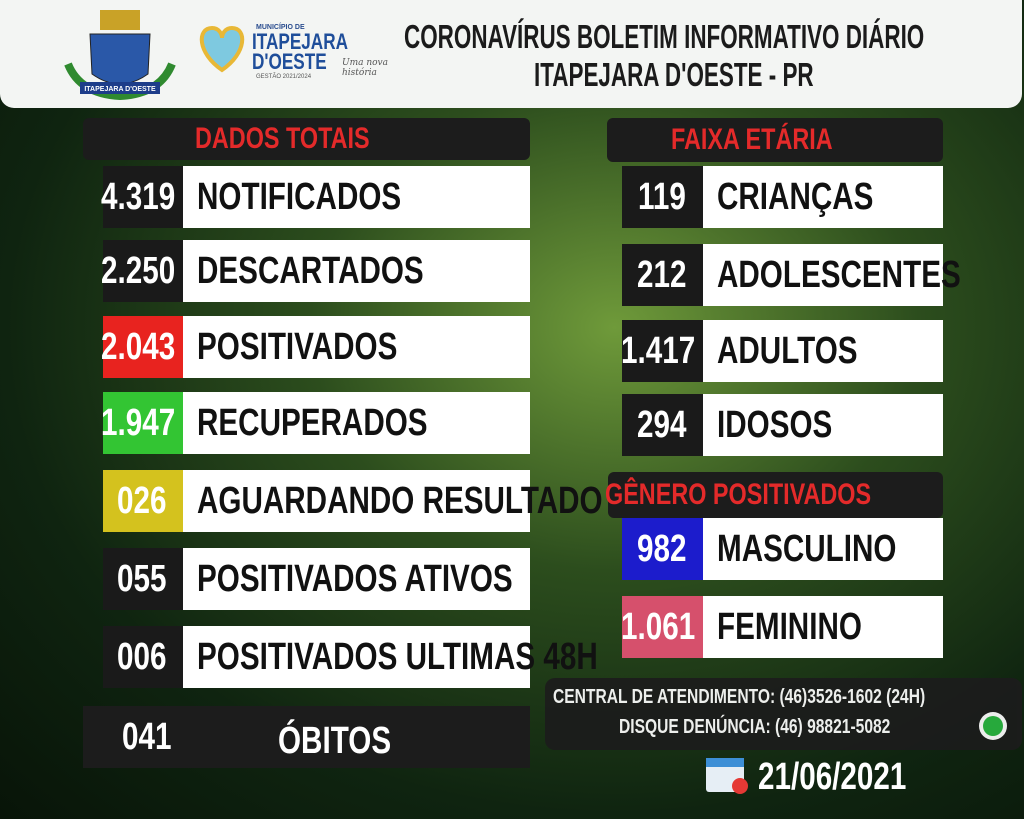  I want to click on row-label-box-text: ADOLESCENTES, so click(839, 274).